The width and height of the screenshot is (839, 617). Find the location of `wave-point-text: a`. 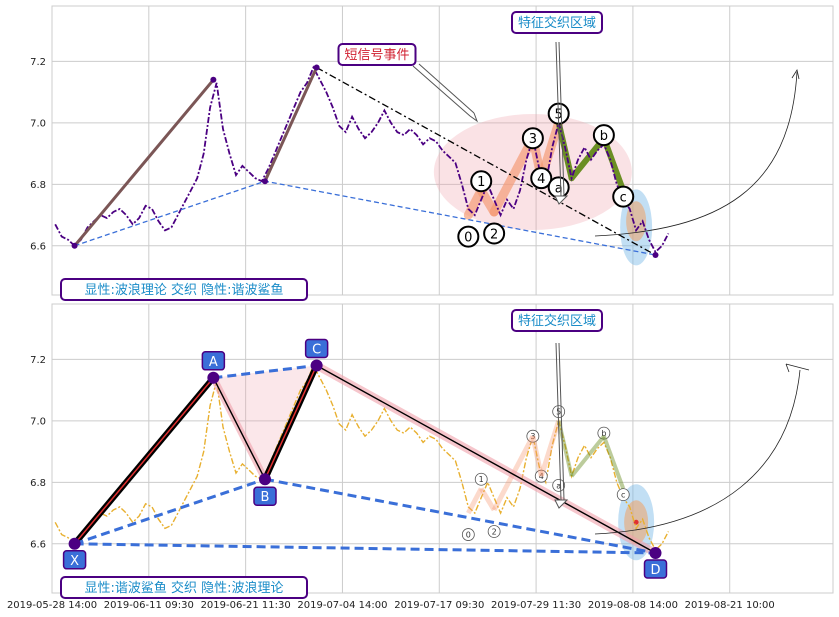

wave-point-text: a is located at coordinates (559, 188).